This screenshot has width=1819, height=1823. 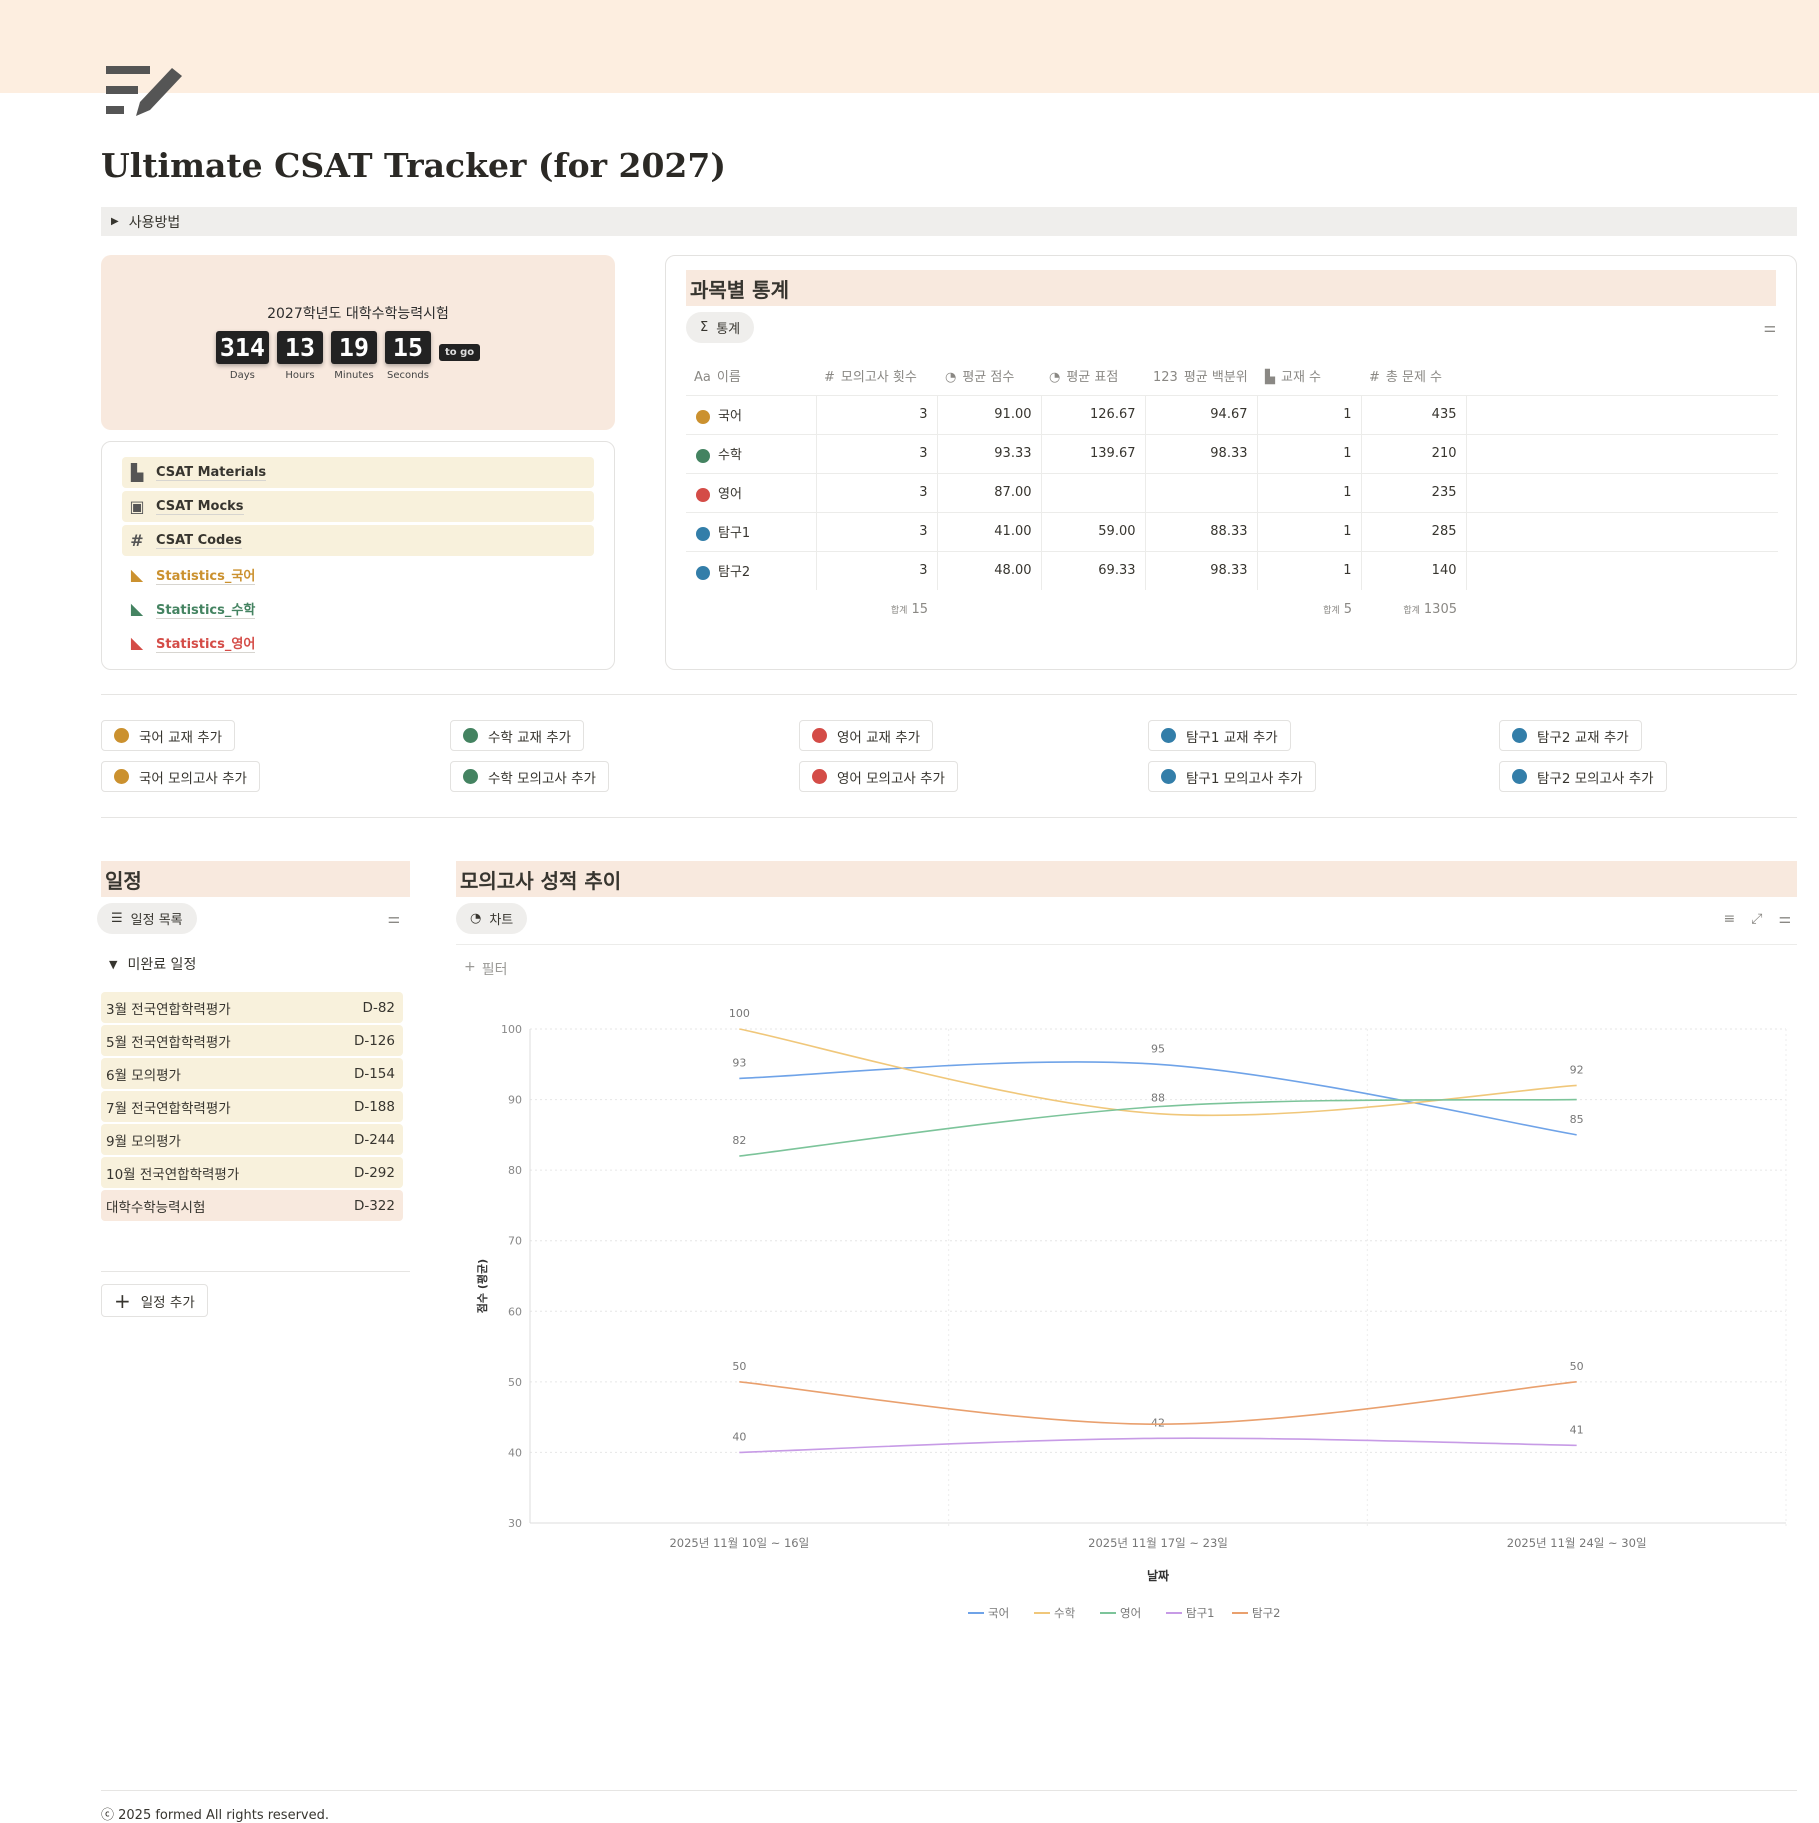 I want to click on countdown-label: Minutes, so click(x=354, y=375).